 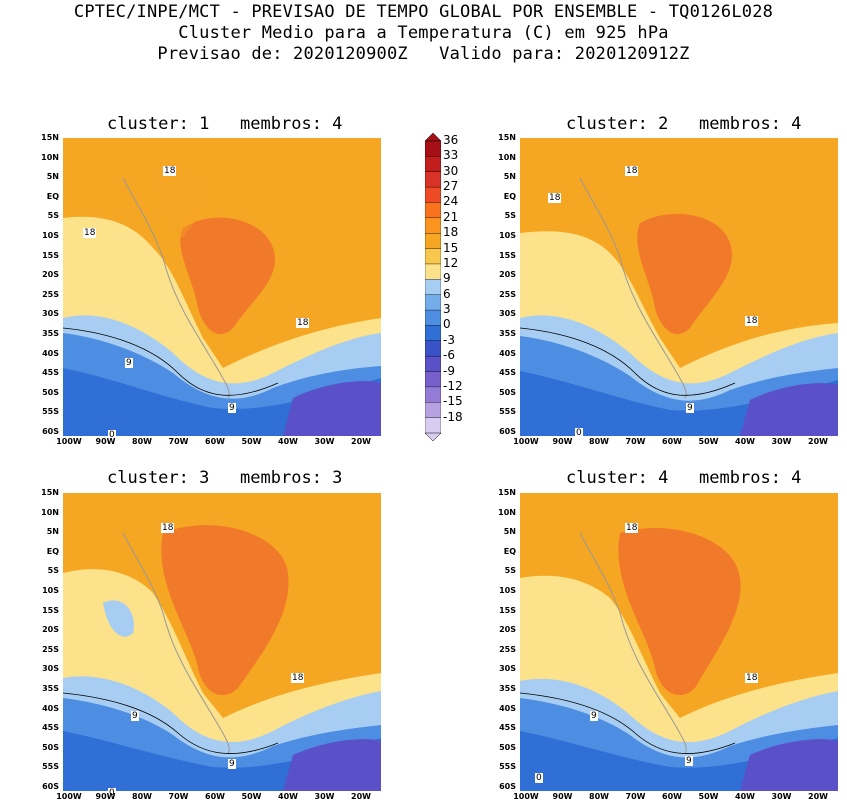 What do you see at coordinates (451, 232) in the screenshot?
I see `colorbar-label: 18` at bounding box center [451, 232].